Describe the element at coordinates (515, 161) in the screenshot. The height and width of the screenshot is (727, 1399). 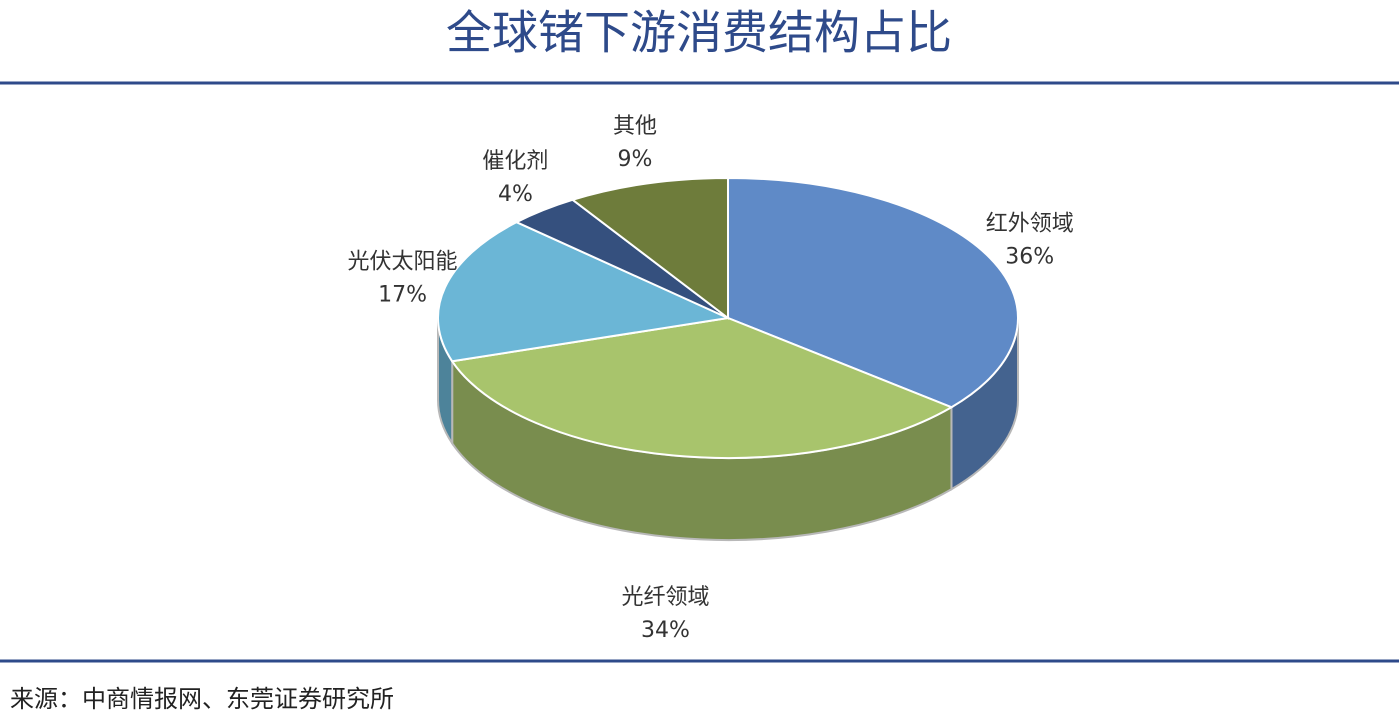
I see `slice-label: 催化剂` at that location.